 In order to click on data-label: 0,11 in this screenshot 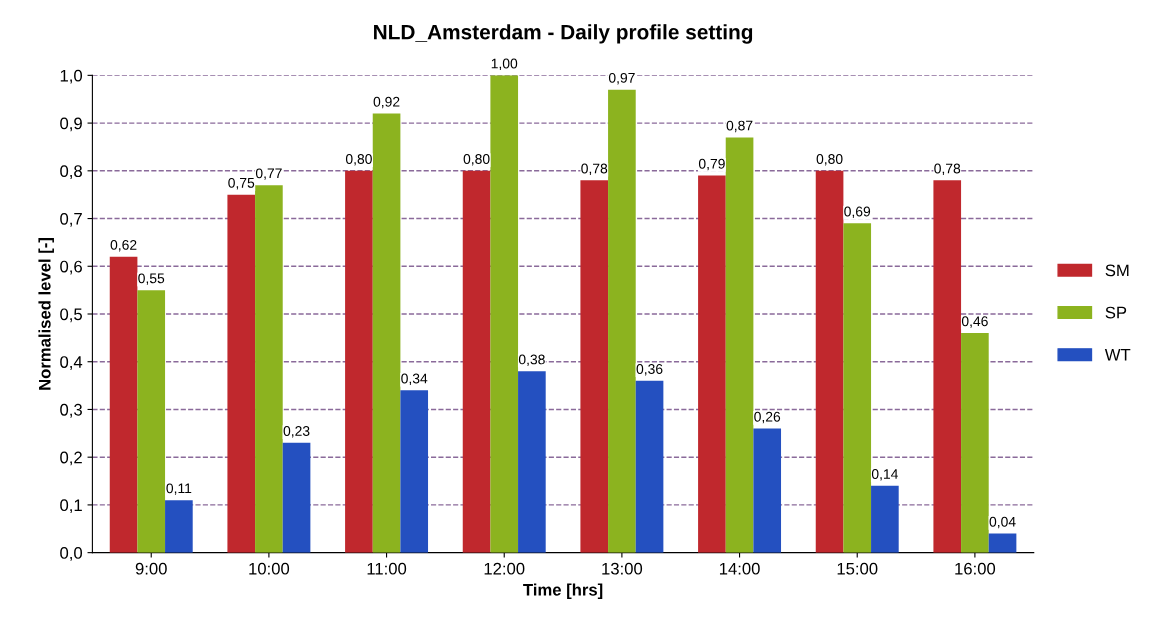, I will do `click(179, 489)`.